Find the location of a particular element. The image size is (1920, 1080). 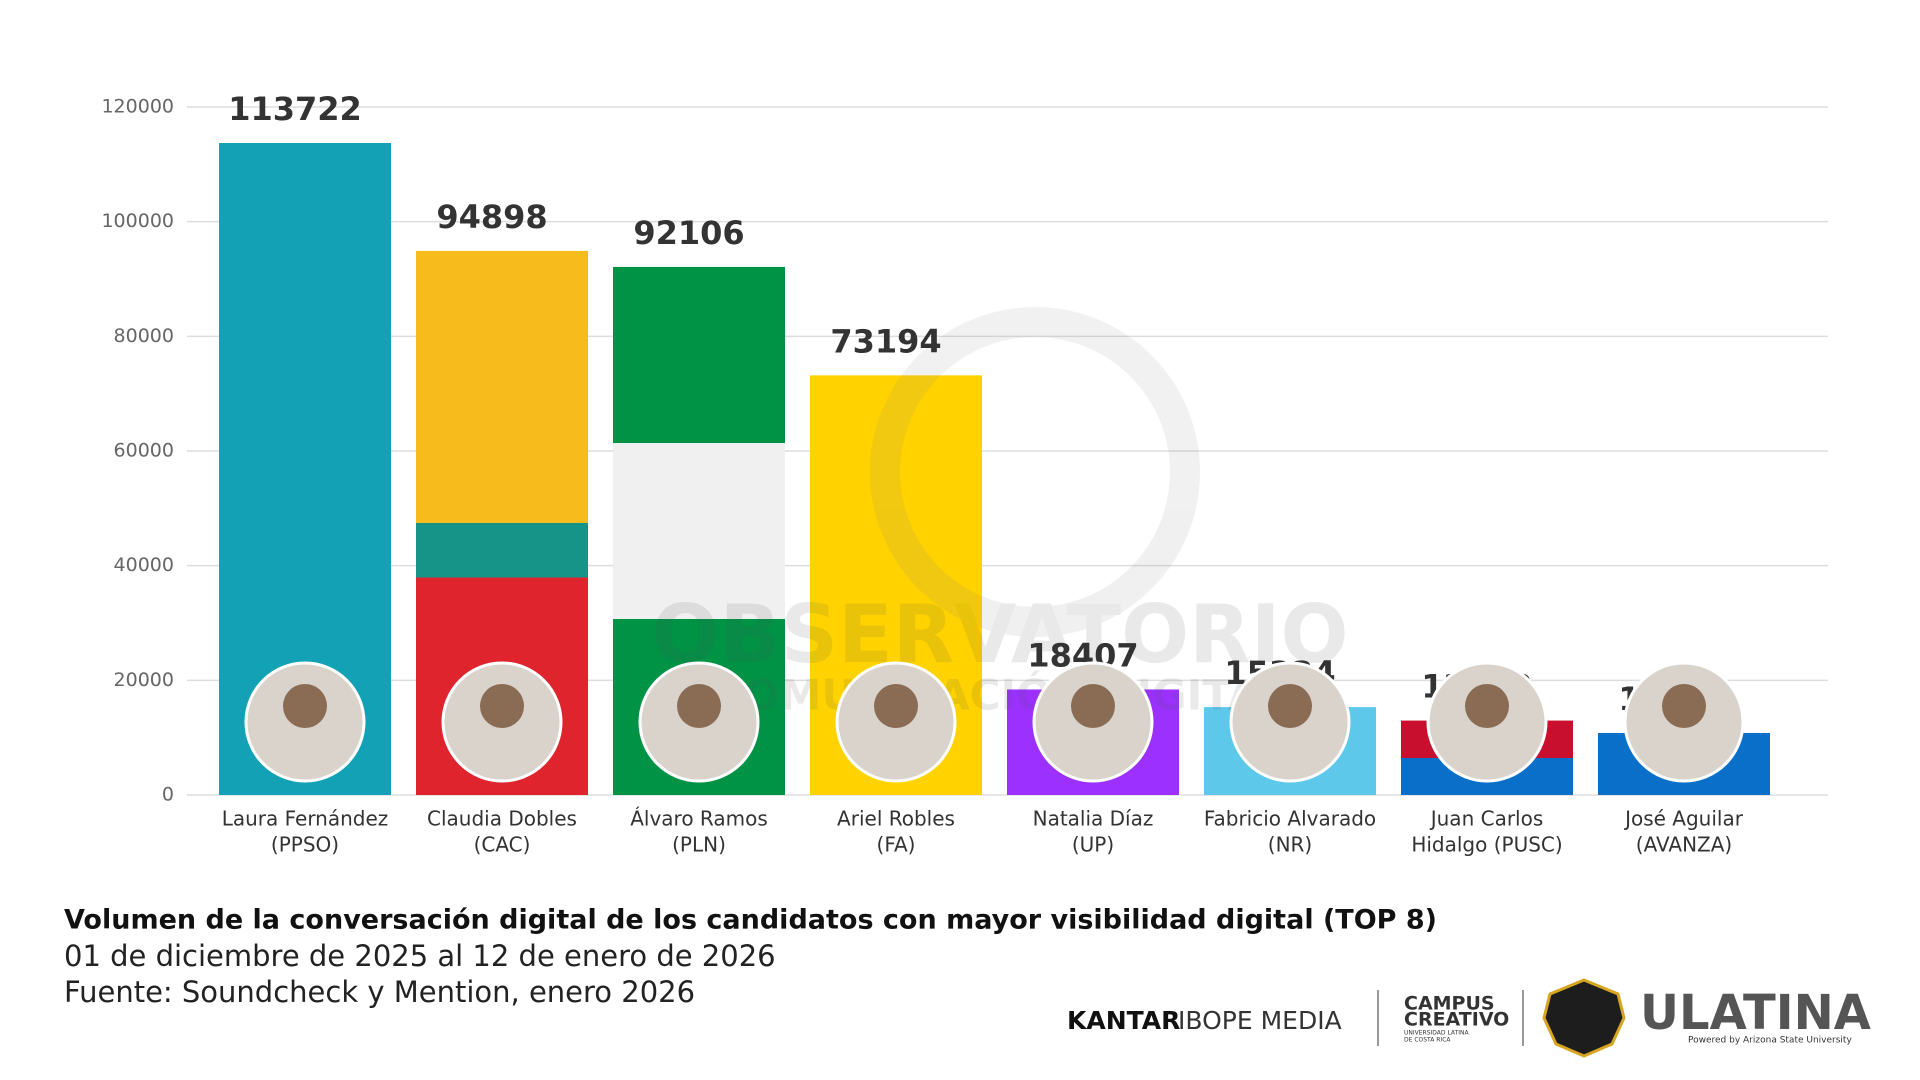

x-tick-label: Álvaro Ramos is located at coordinates (699, 819).